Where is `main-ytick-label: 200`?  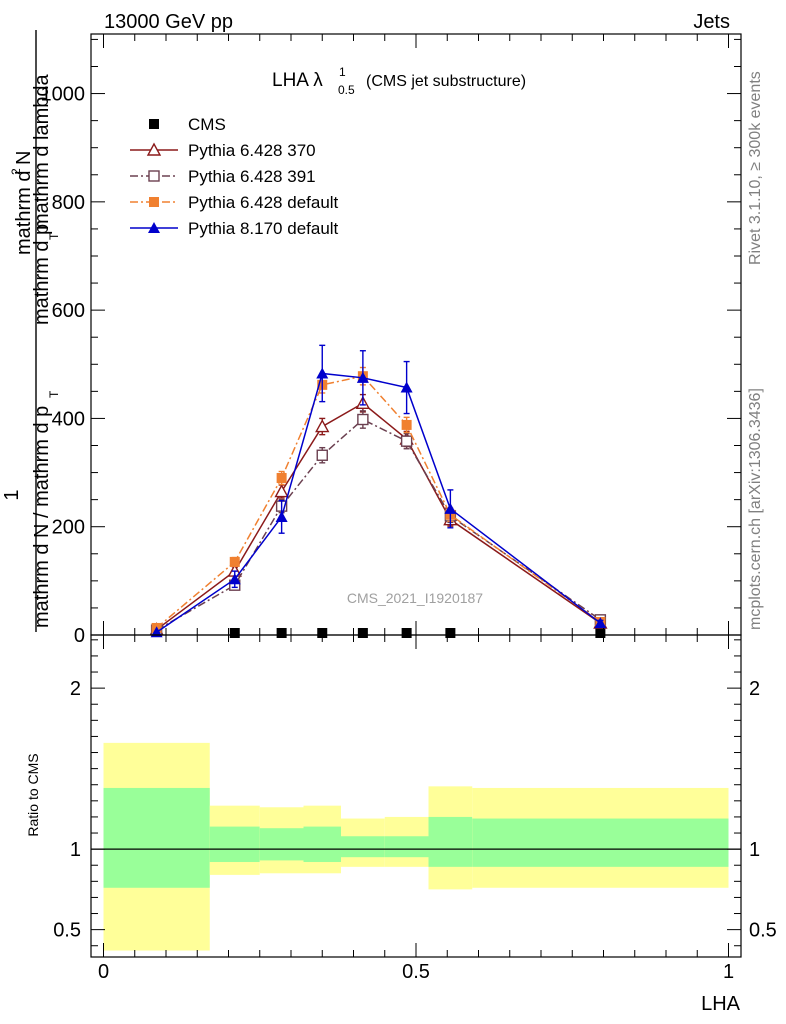 main-ytick-label: 200 is located at coordinates (68, 528).